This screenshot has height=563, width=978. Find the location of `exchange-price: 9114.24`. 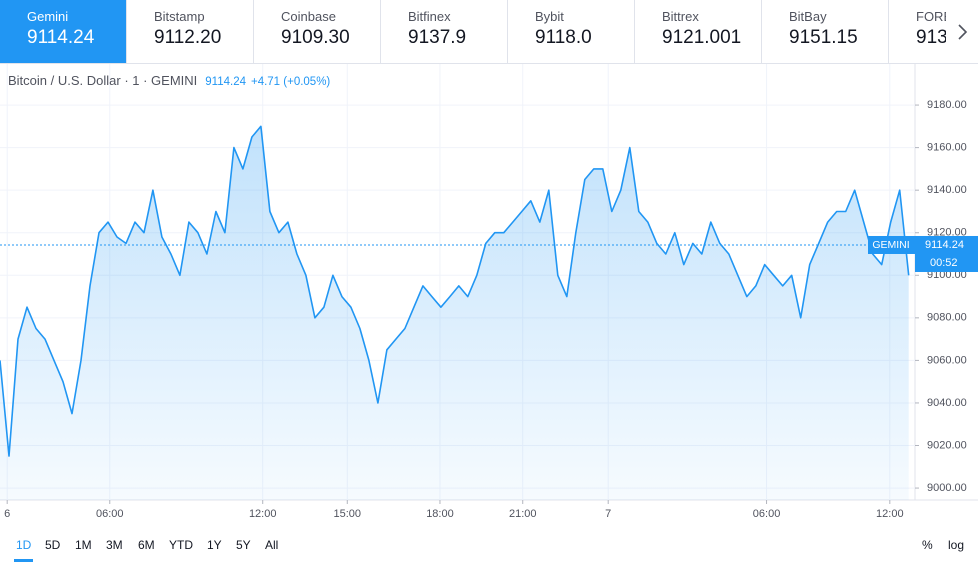

exchange-price: 9114.24 is located at coordinates (61, 37).